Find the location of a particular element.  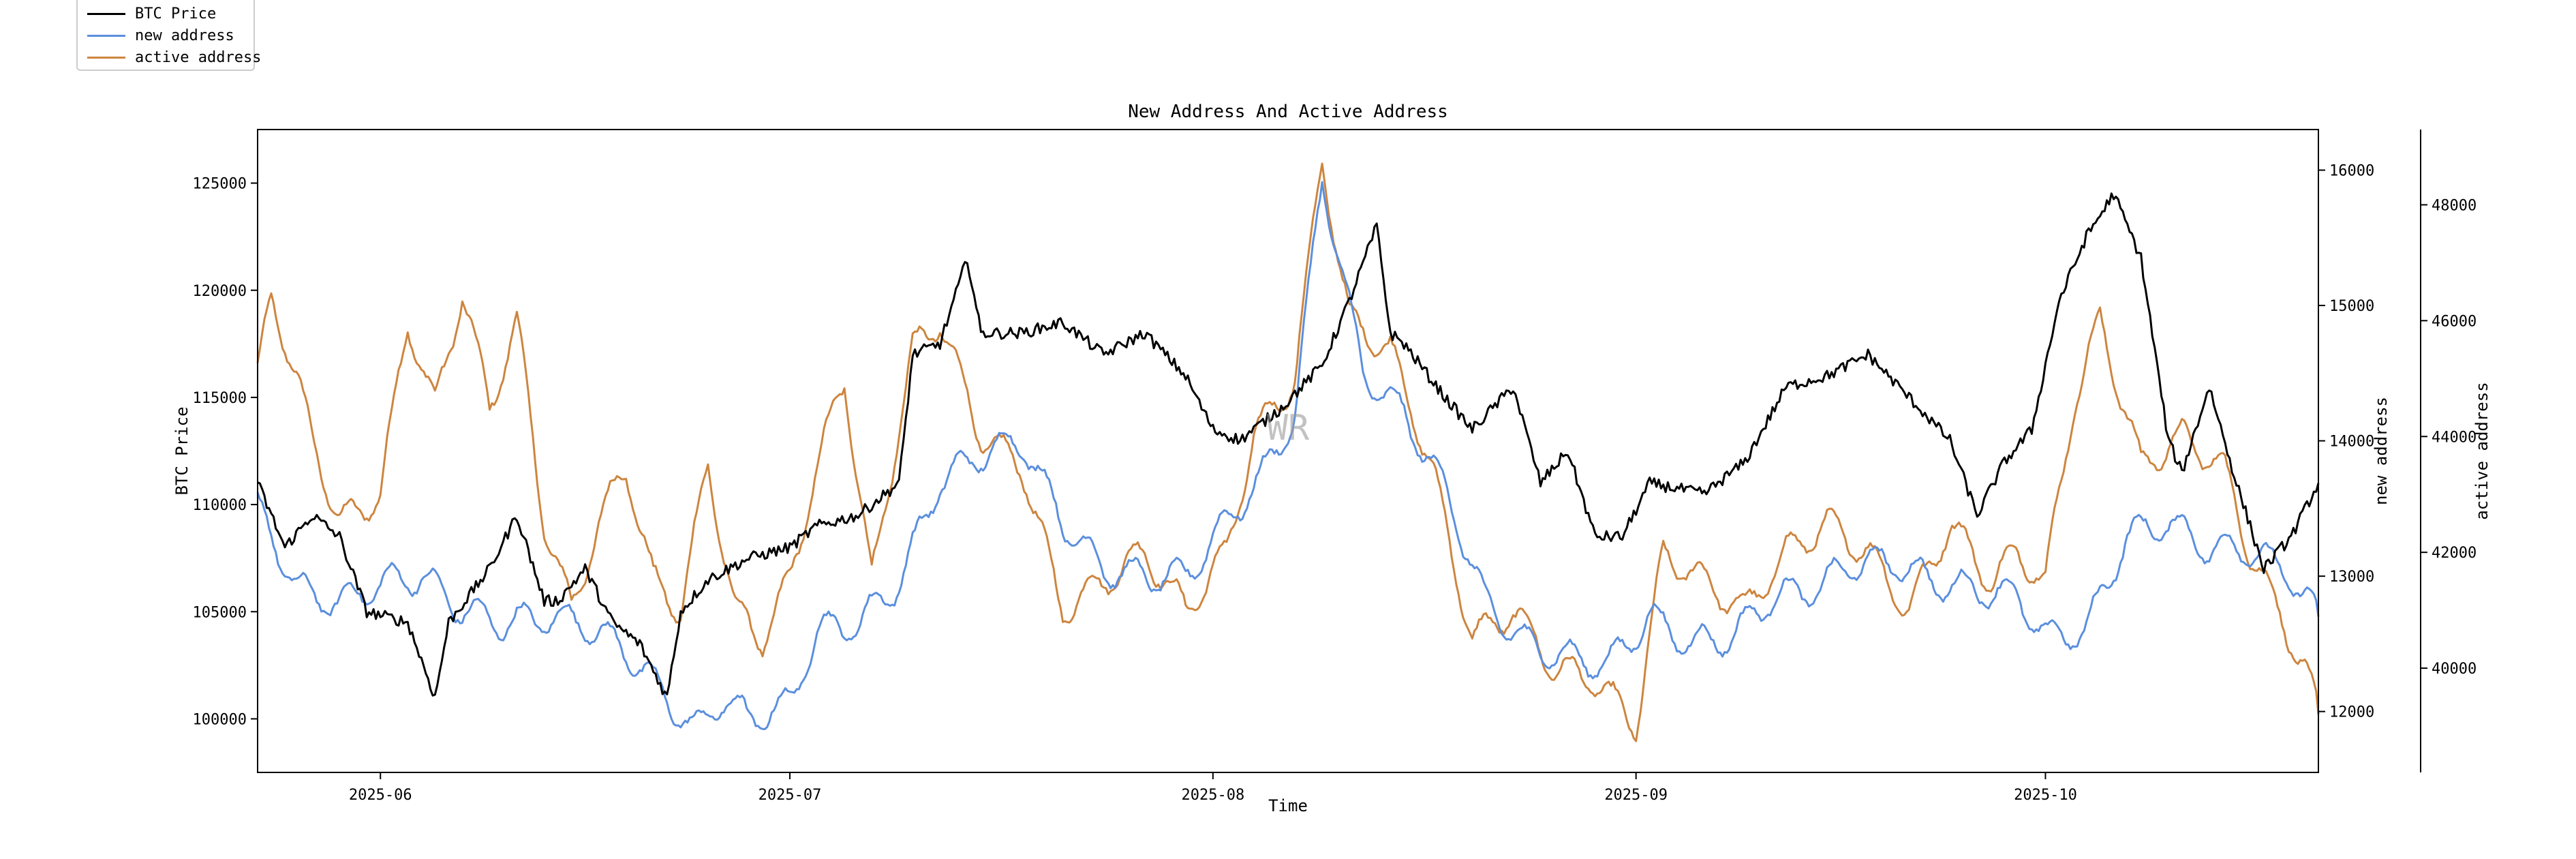

legend-label-btc-price: BTC Price is located at coordinates (176, 13).